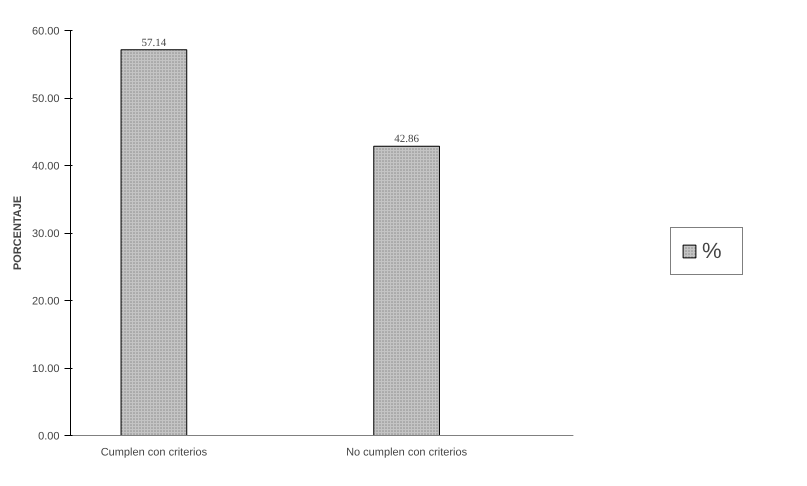 The height and width of the screenshot is (486, 807). I want to click on y-axis-title: PORCENTAJE, so click(18, 233).